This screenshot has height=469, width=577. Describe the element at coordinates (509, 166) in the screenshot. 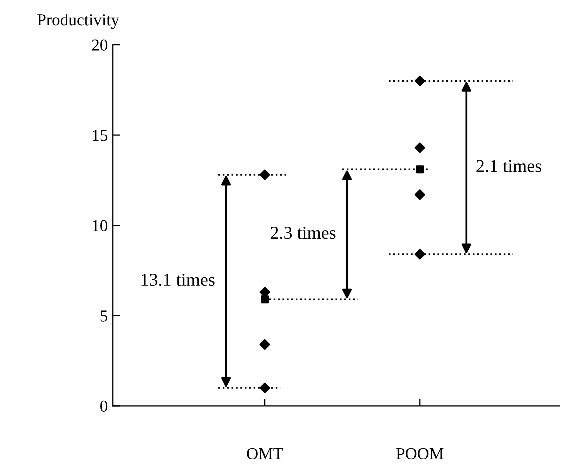

I see `annotation: 2.1 times` at that location.